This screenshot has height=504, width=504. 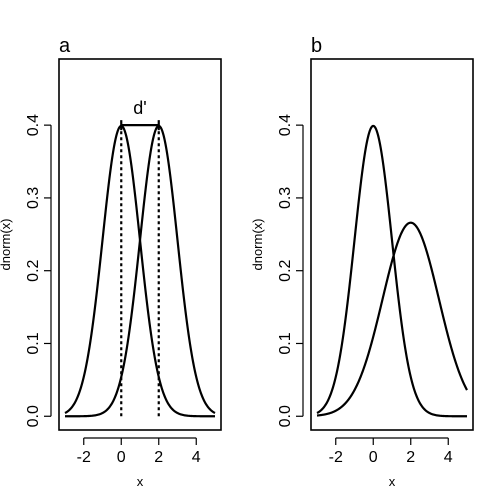 What do you see at coordinates (65, 46) in the screenshot?
I see `panel-label: a` at bounding box center [65, 46].